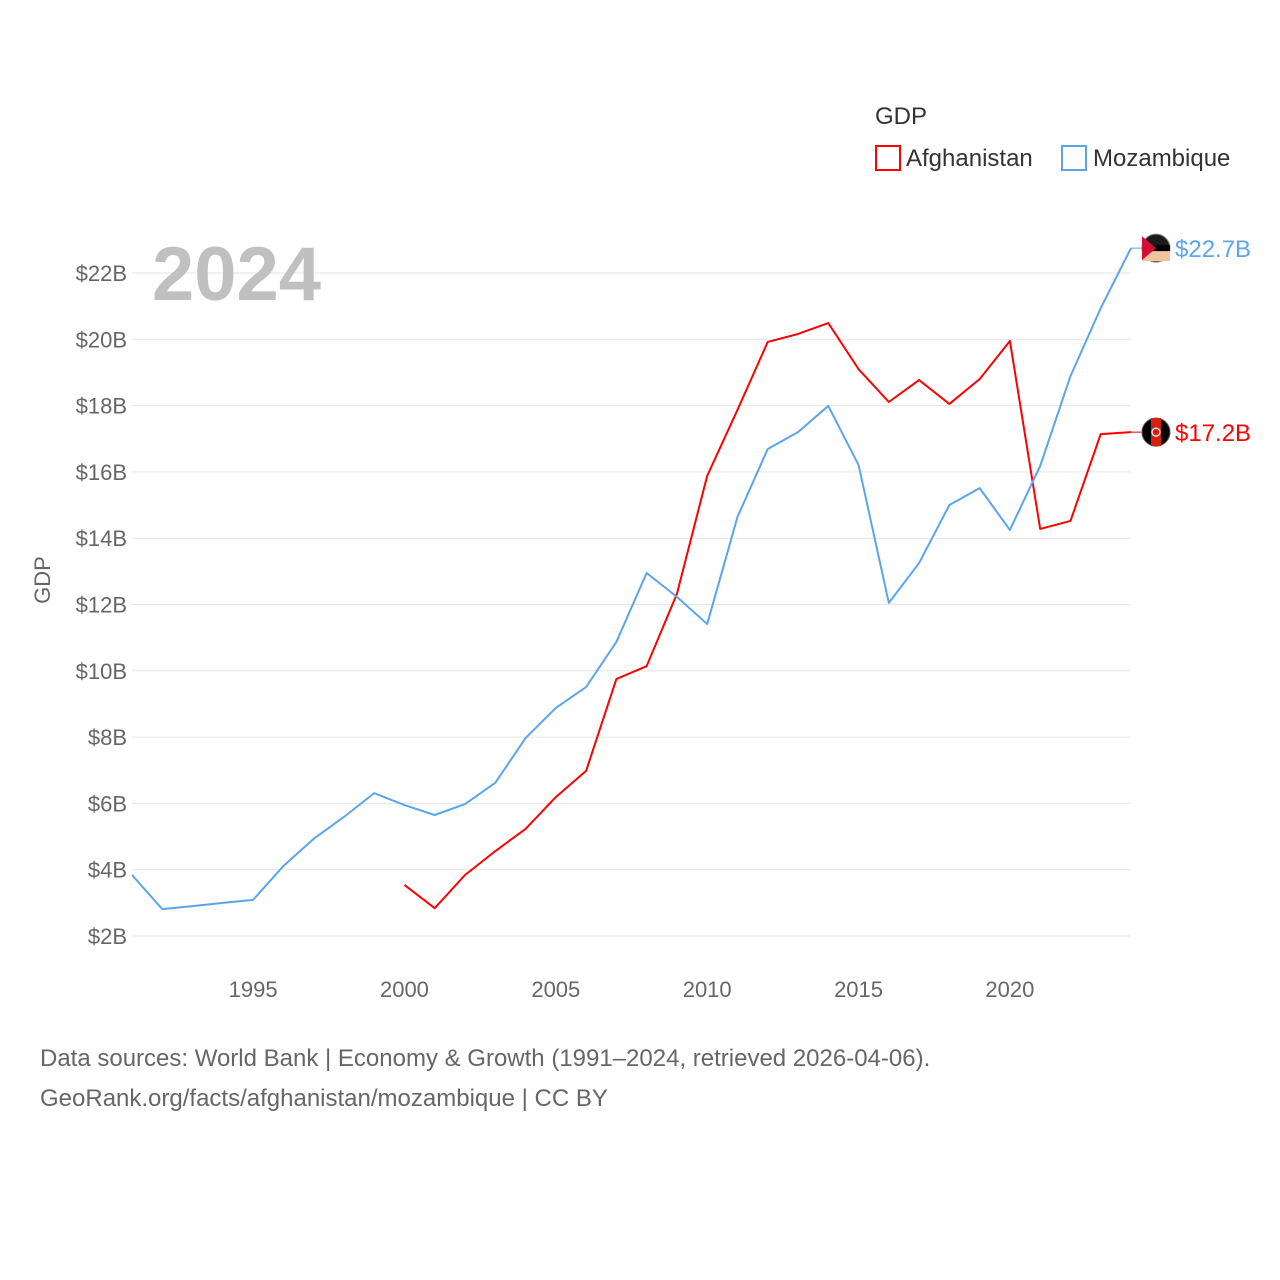 The image size is (1280, 1280). I want to click on y-tick-label: $12B, so click(101, 605).